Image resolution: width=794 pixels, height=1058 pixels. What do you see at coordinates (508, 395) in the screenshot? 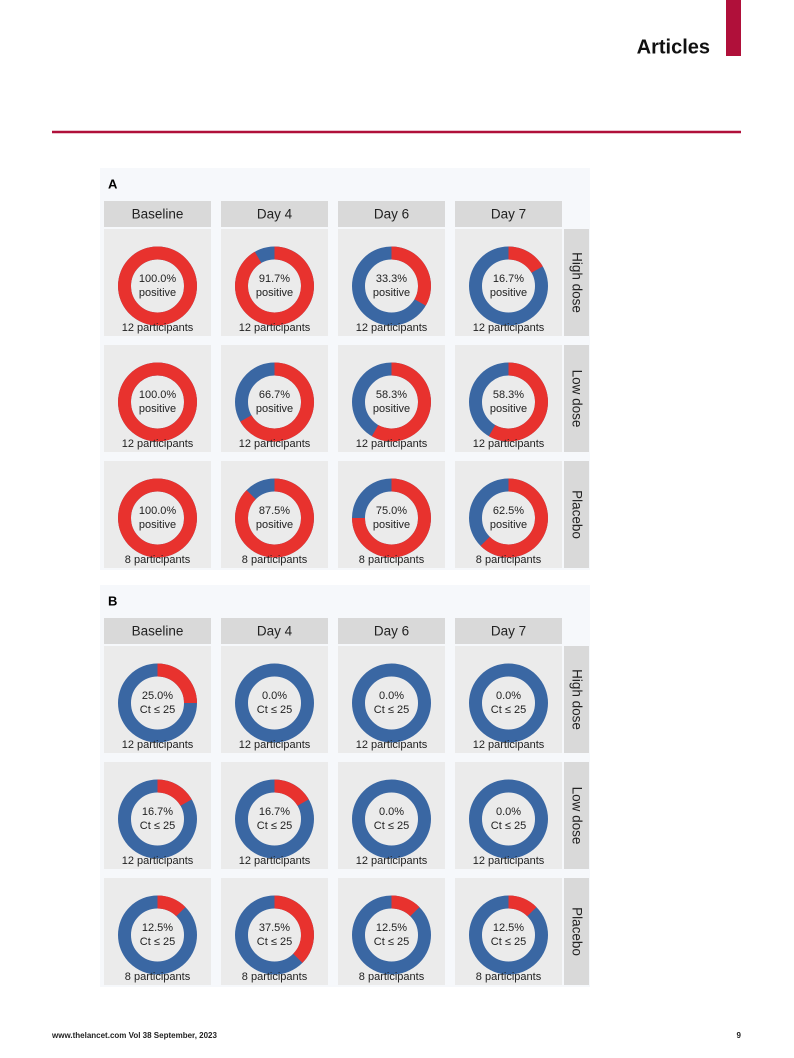
I see `value-label: 58.3%` at bounding box center [508, 395].